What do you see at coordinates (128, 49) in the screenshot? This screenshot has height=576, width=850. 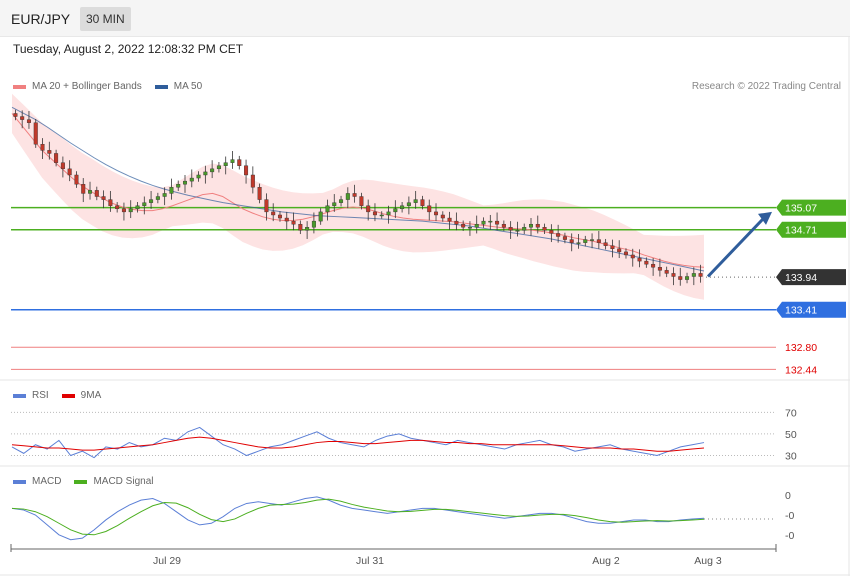 I see `chart-datetime: Tuesday, August 2, 2022 12:08:32 PM CET` at bounding box center [128, 49].